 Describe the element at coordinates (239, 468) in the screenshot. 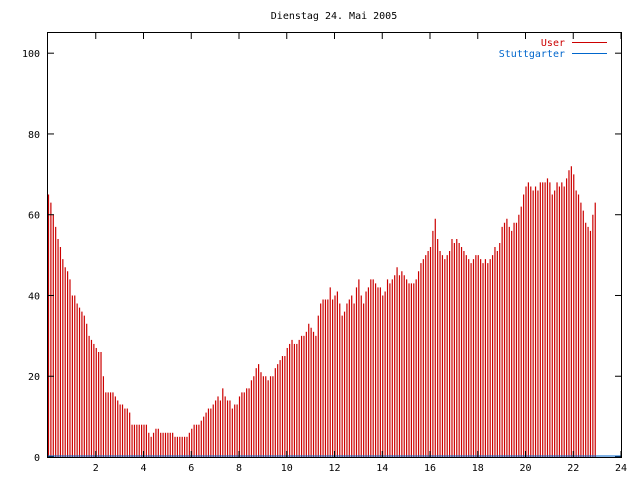

I see `x-tick-label: 8` at that location.